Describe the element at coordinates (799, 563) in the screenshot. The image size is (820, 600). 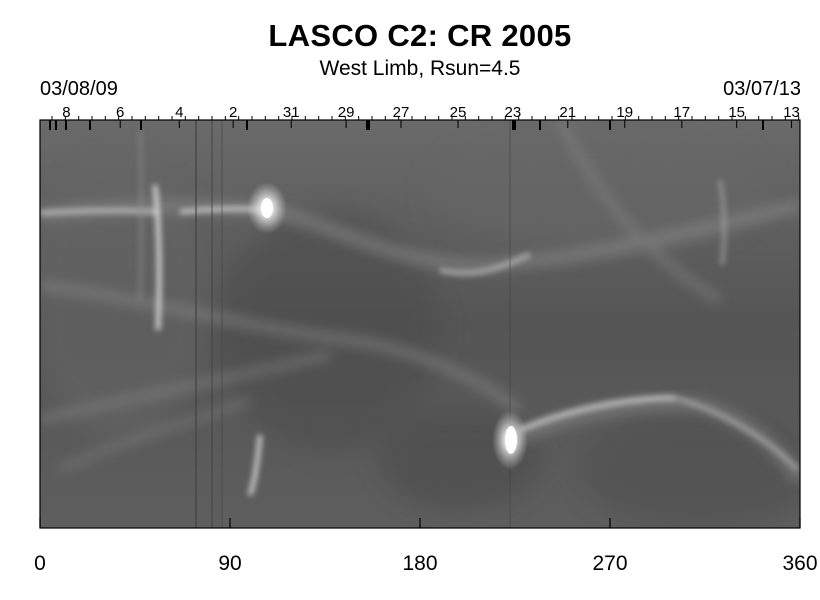
I see `x-tick-label: 360` at that location.